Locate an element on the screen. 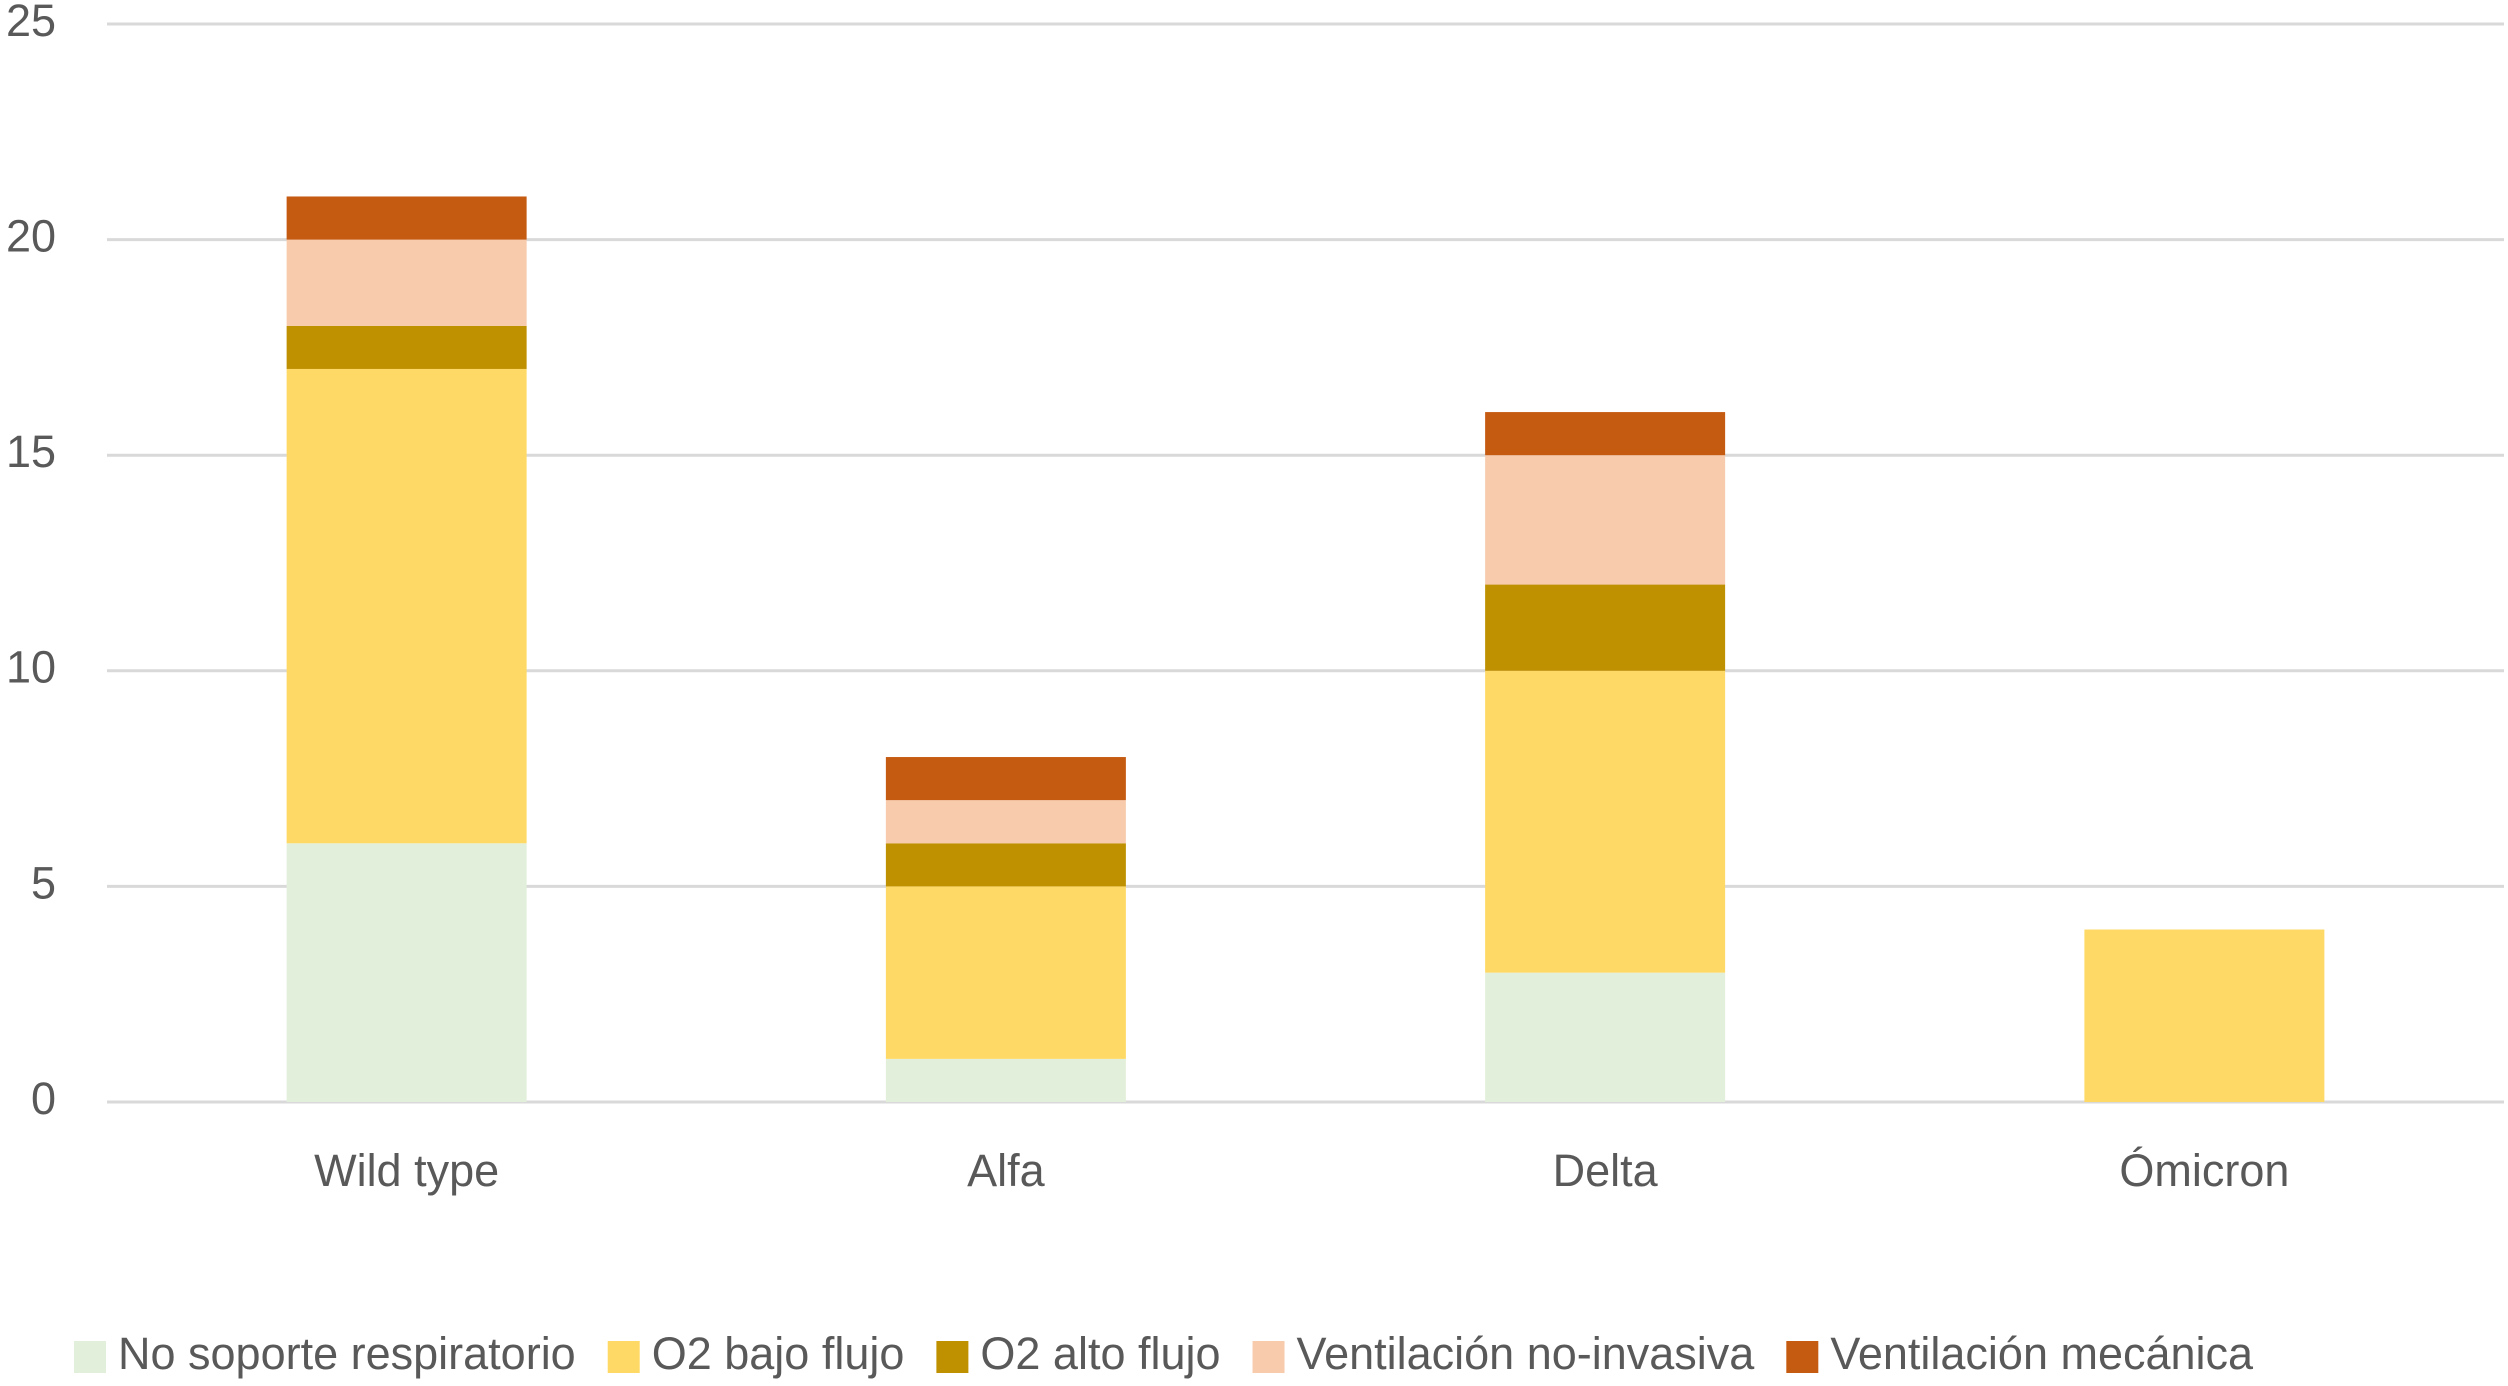 The height and width of the screenshot is (1386, 2508). x-tick-label: Ómicron is located at coordinates (2204, 1170).